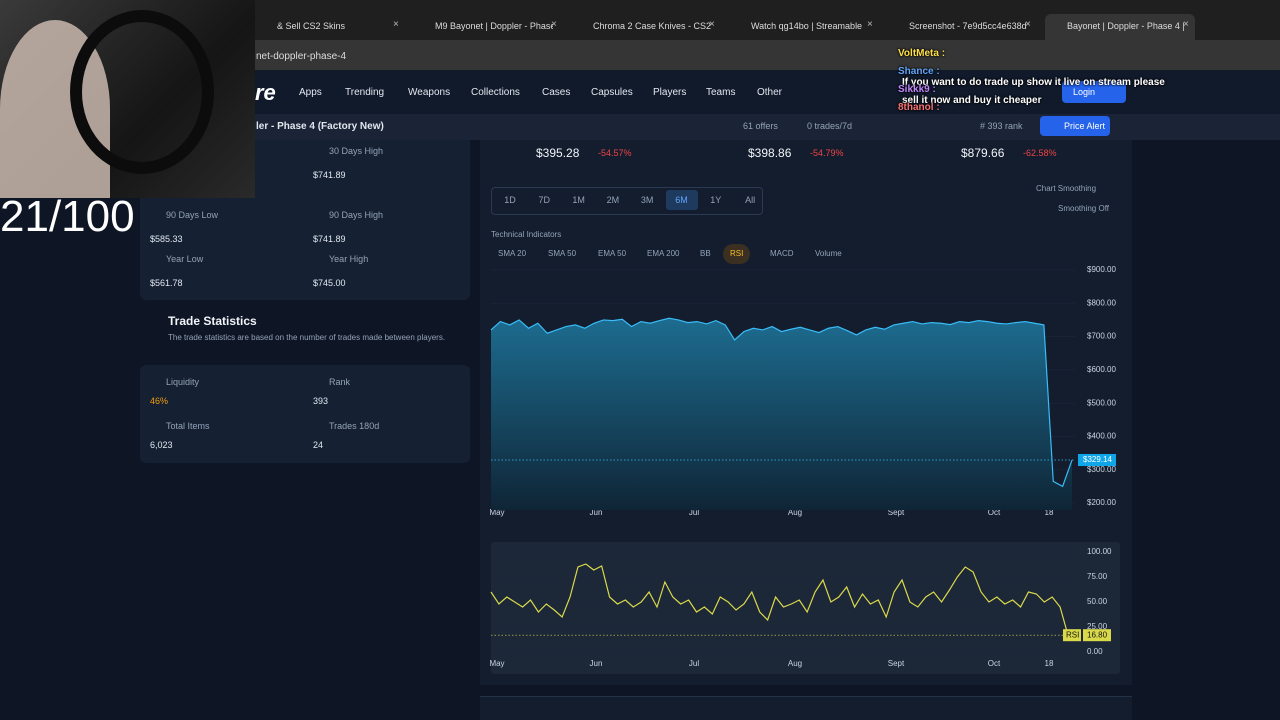 The width and height of the screenshot is (1280, 720). Describe the element at coordinates (779, 599) in the screenshot. I see `rsi-line` at that location.